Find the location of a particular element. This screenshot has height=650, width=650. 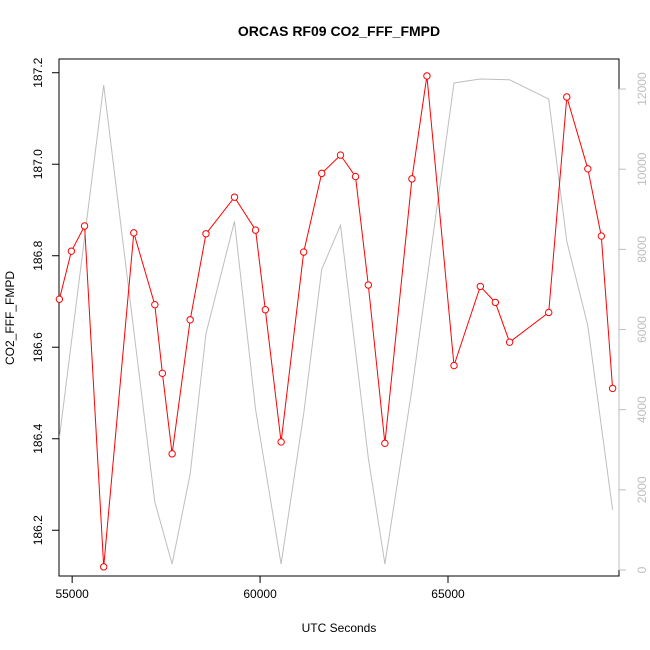

y-tick-label: 187.0 is located at coordinates (38, 164).